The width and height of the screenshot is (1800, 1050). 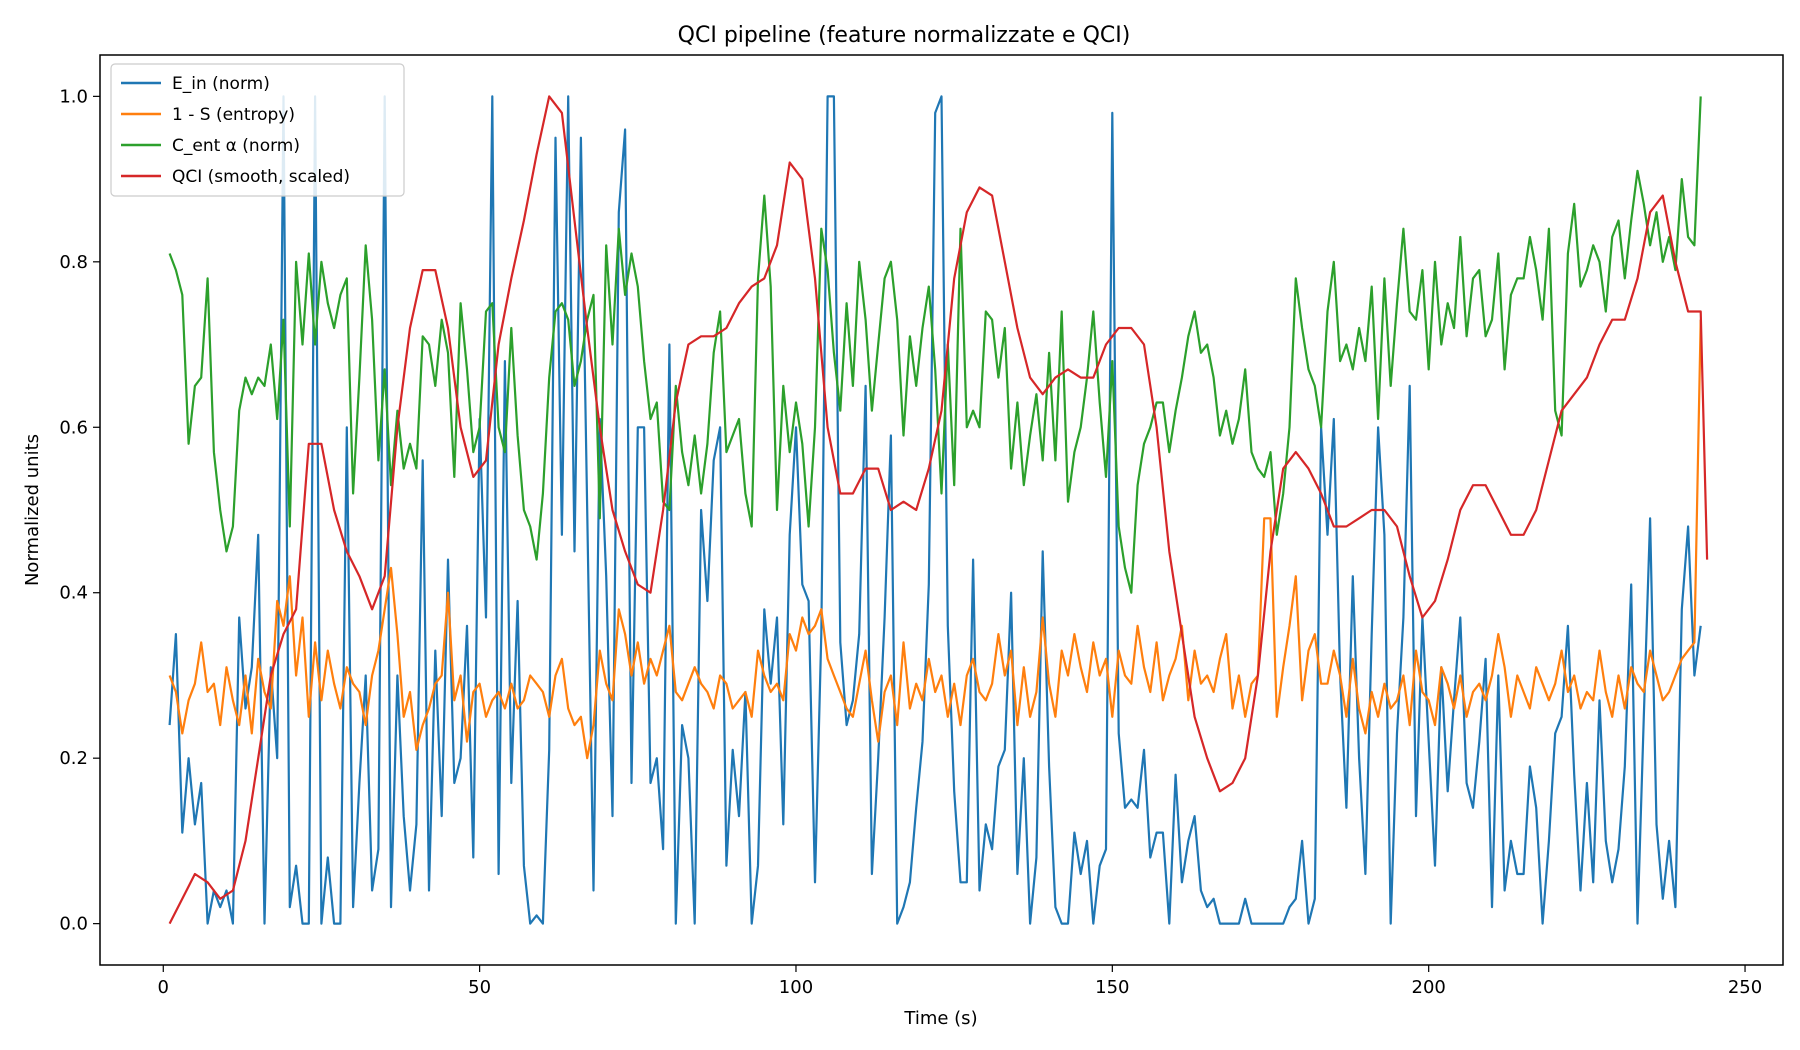 What do you see at coordinates (73, 924) in the screenshot?
I see `y-tick-label: 0.0` at bounding box center [73, 924].